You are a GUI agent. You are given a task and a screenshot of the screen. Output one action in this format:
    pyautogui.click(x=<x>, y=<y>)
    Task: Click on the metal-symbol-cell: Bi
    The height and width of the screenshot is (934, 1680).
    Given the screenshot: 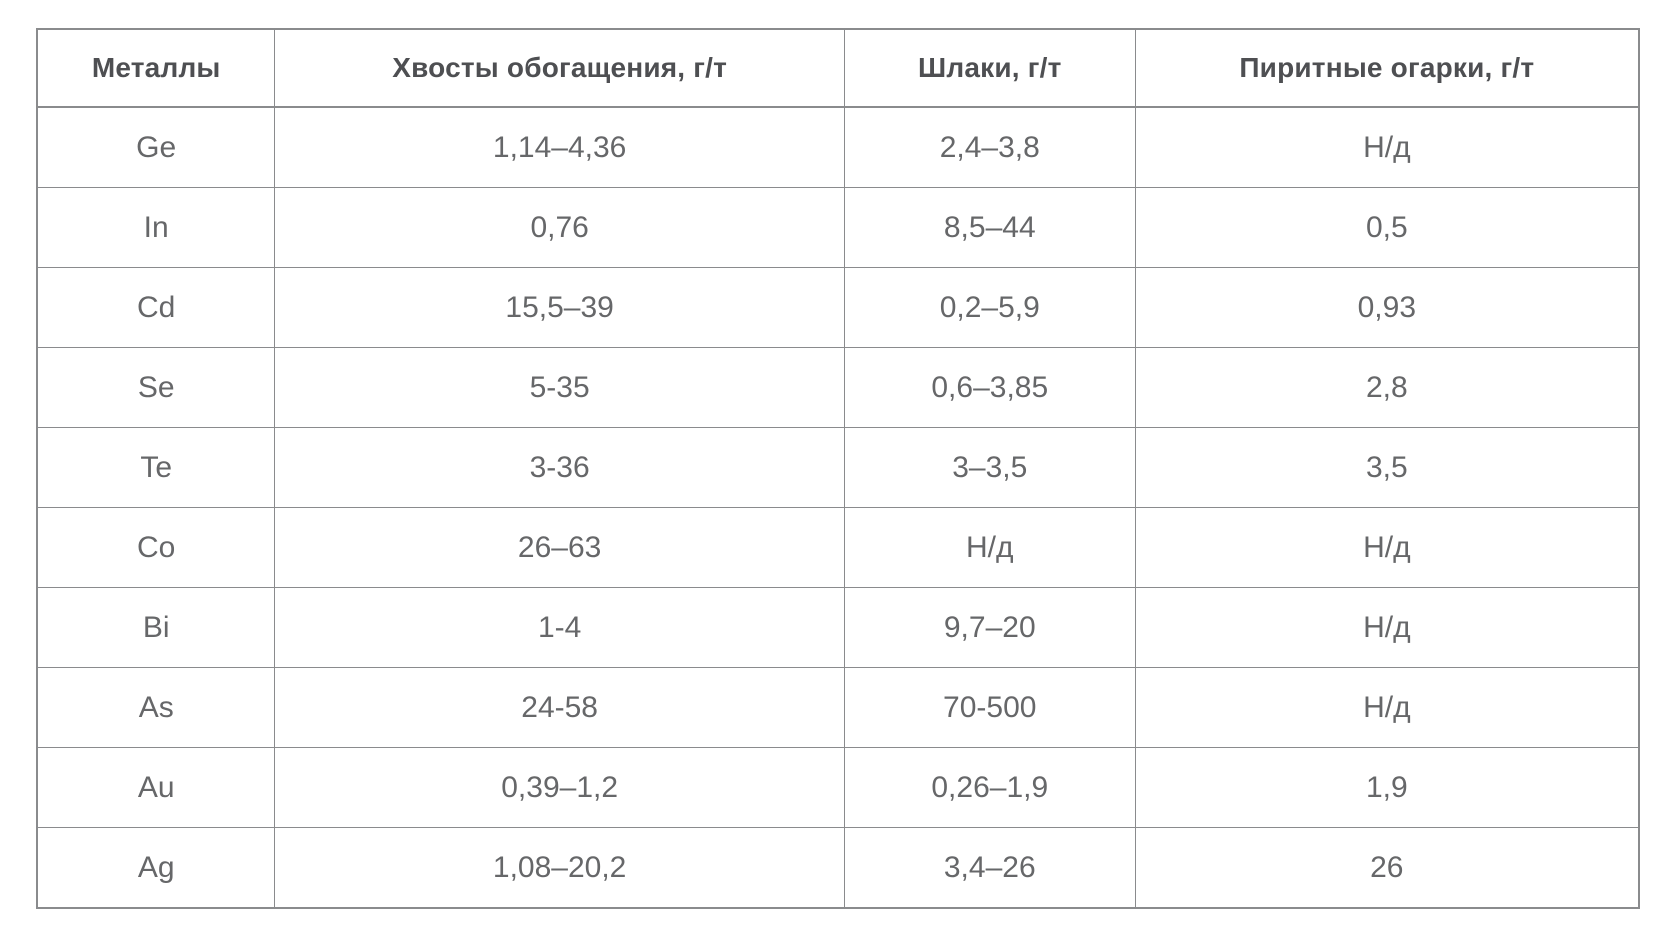 What is the action you would take?
    pyautogui.click(x=156, y=627)
    